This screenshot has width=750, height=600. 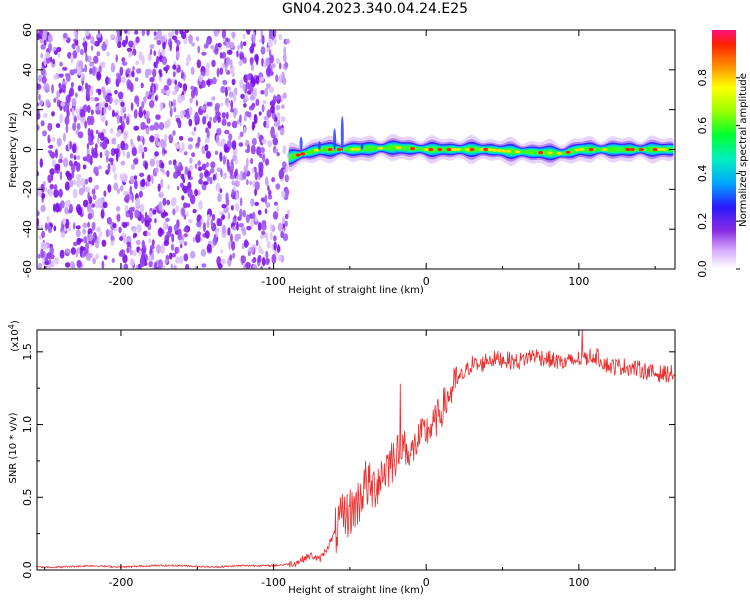 What do you see at coordinates (27, 149) in the screenshot?
I see `heatmap-ytick-label: 0` at bounding box center [27, 149].